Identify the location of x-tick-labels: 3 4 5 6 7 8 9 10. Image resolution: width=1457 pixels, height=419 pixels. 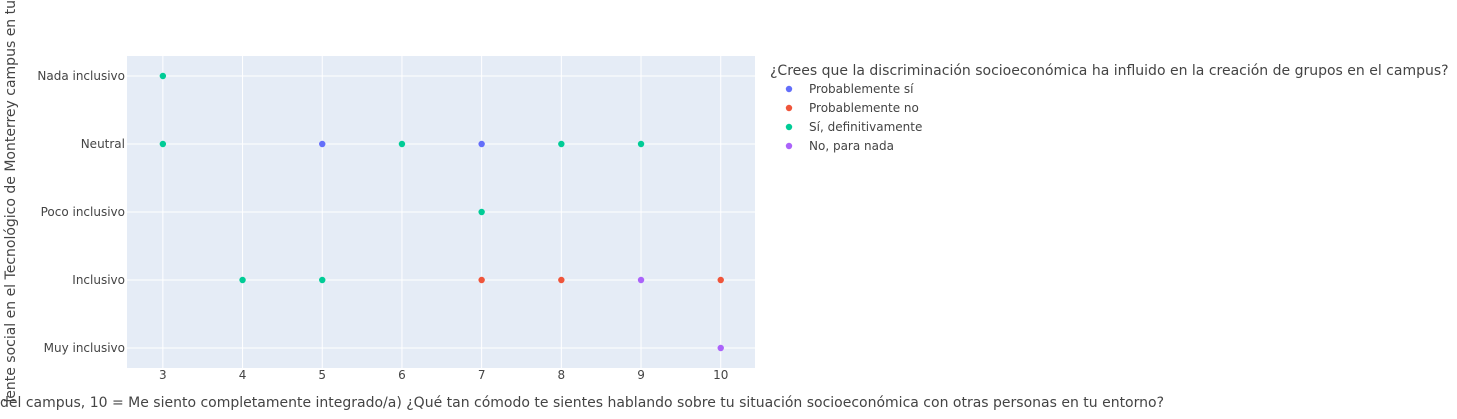
(443, 375).